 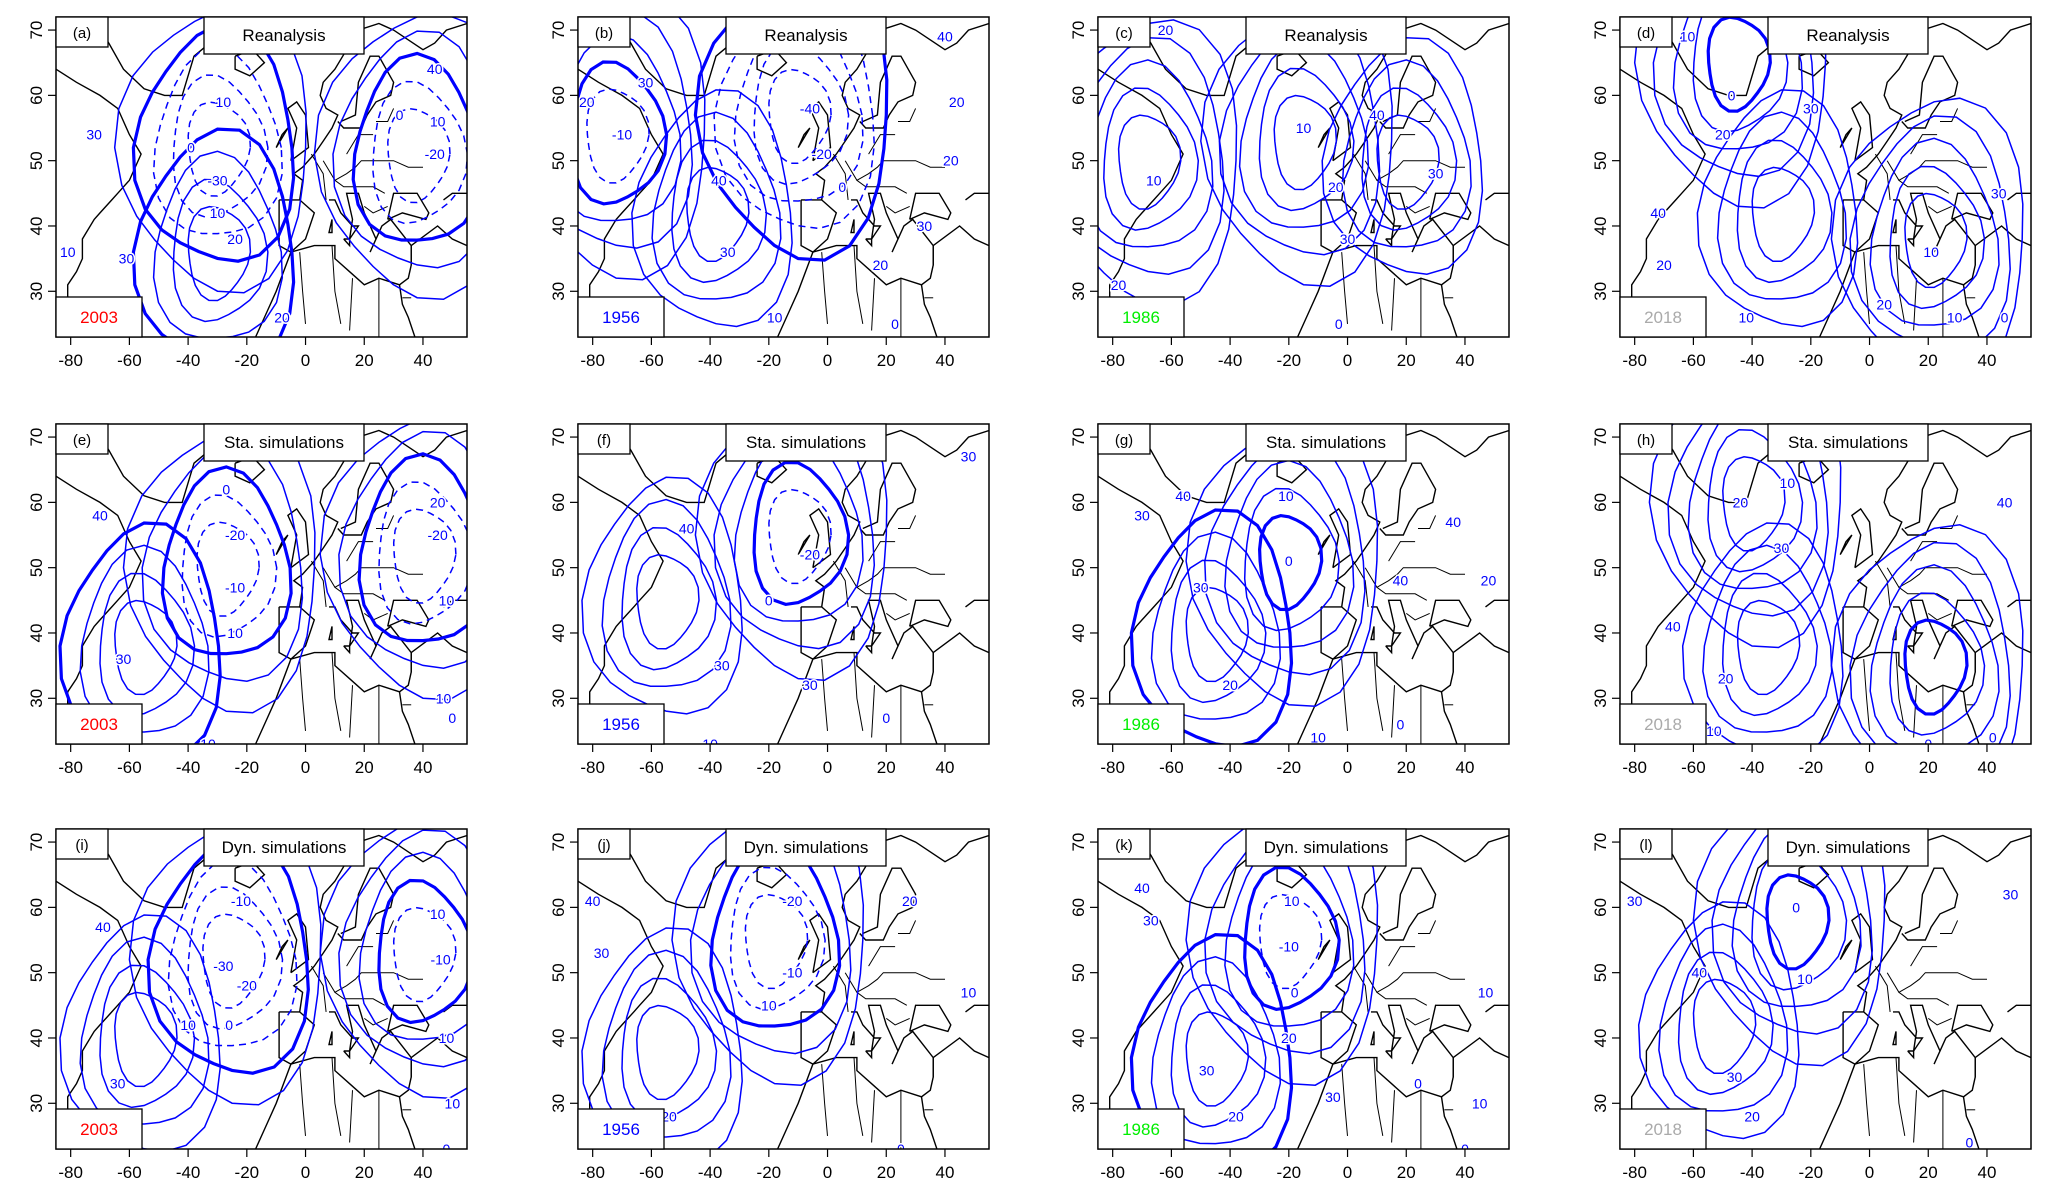 What do you see at coordinates (36, 502) in the screenshot?
I see `y-tick-label: 60` at bounding box center [36, 502].